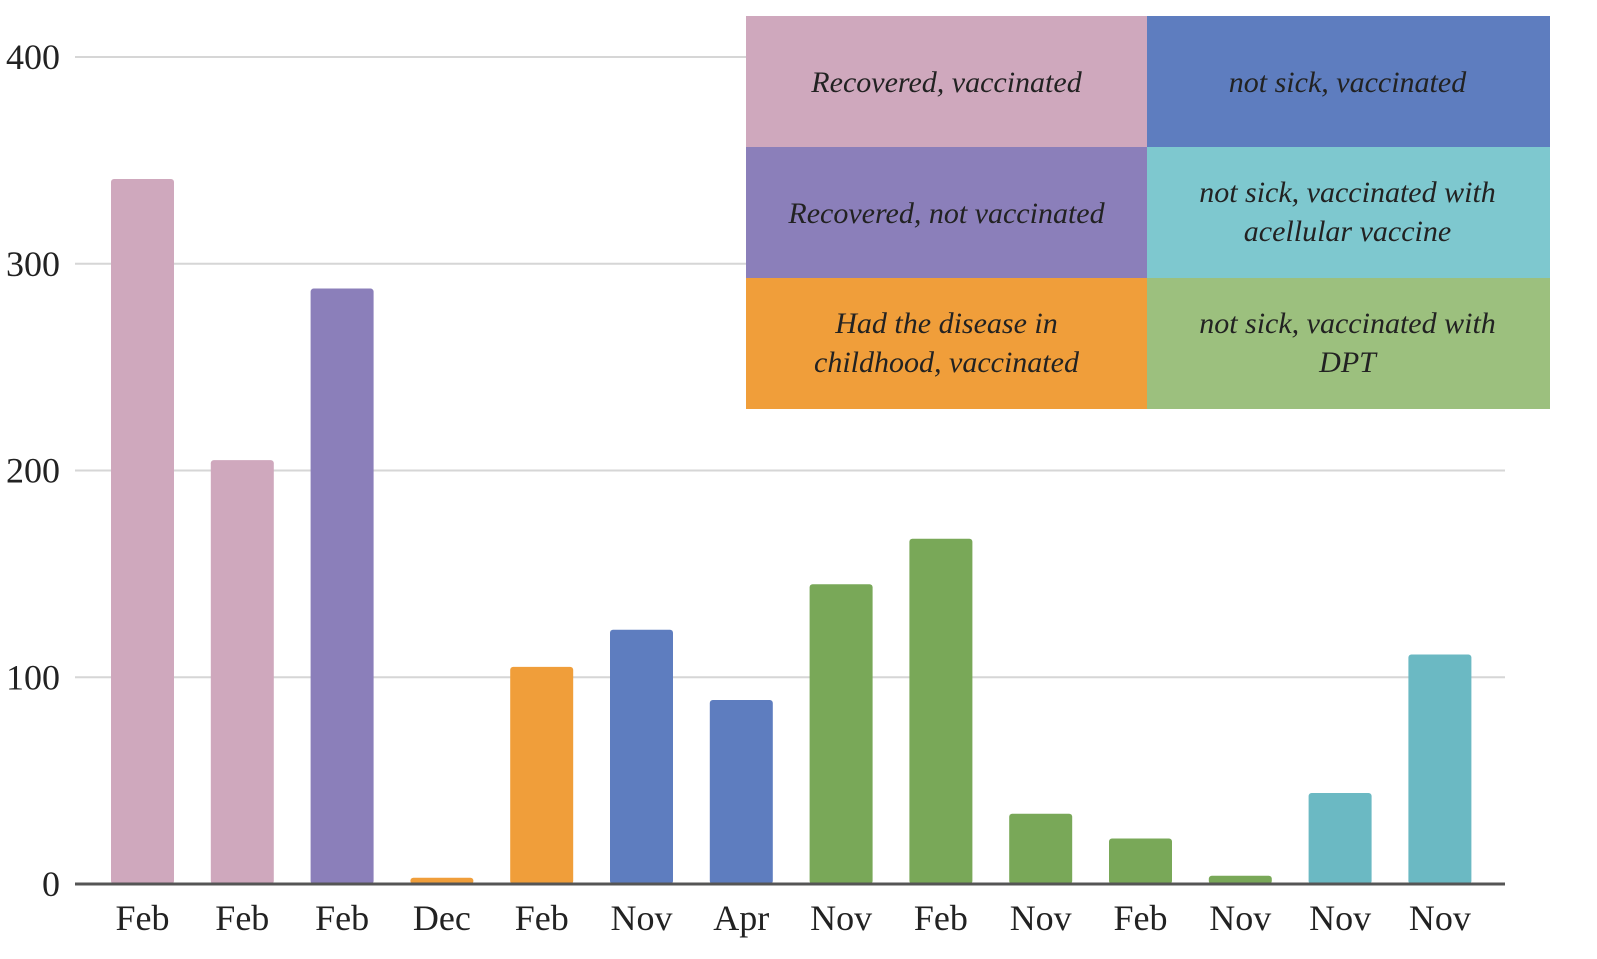  I want to click on legend-label: Recovered, not vaccinated, so click(946, 213).